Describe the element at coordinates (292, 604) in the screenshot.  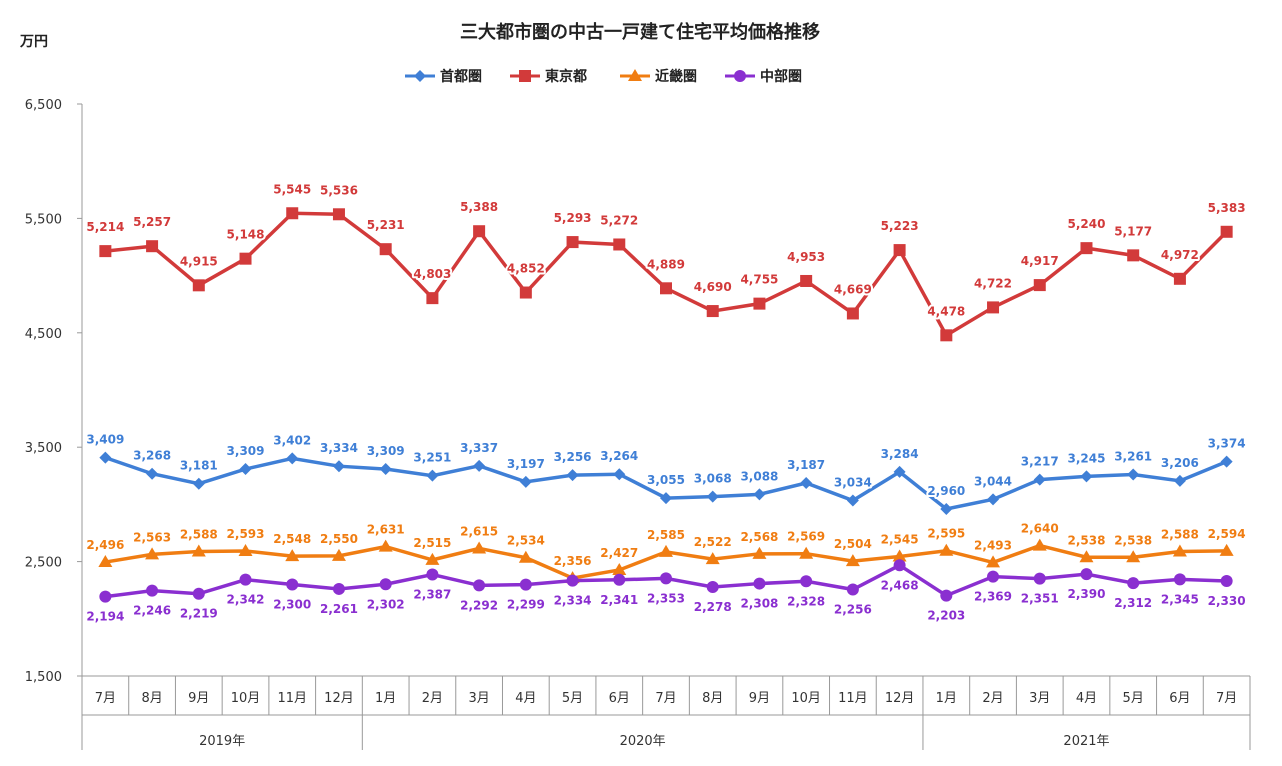
I see `data-label: 2,300` at that location.